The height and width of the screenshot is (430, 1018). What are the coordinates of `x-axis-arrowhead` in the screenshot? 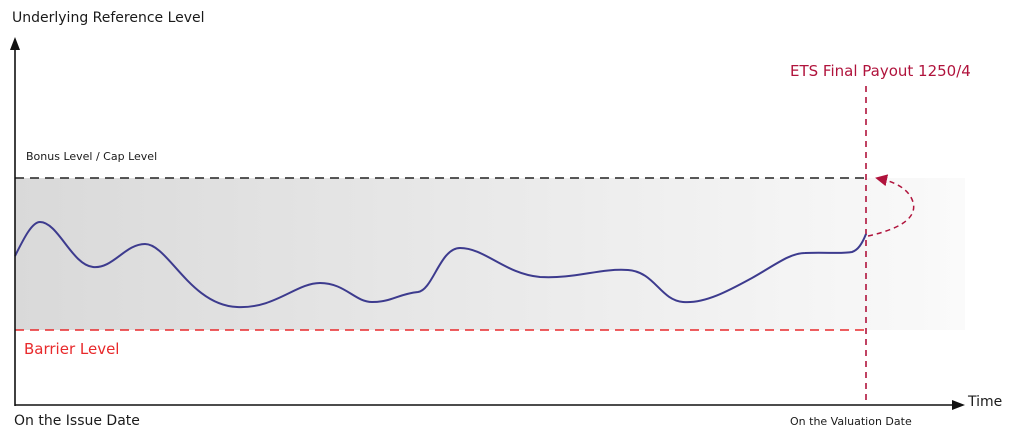 It's located at (958, 405).